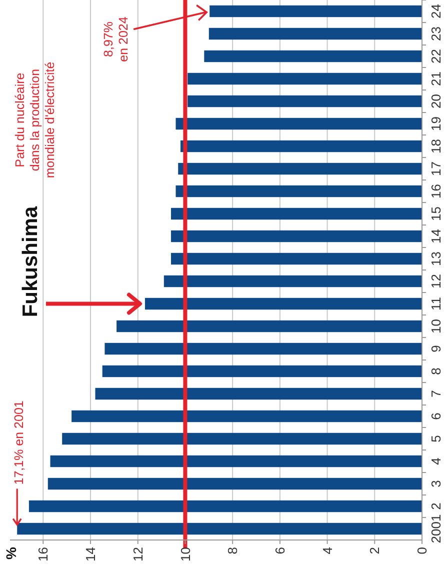 Image resolution: width=448 pixels, height=578 pixels. What do you see at coordinates (436, 326) in the screenshot?
I see `y-tick-label: 10` at bounding box center [436, 326].